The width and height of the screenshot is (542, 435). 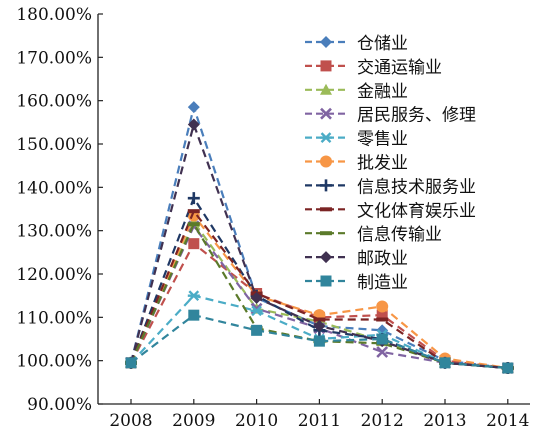 What do you see at coordinates (416, 116) in the screenshot?
I see `legend-label: 居民服务、修理` at bounding box center [416, 116].